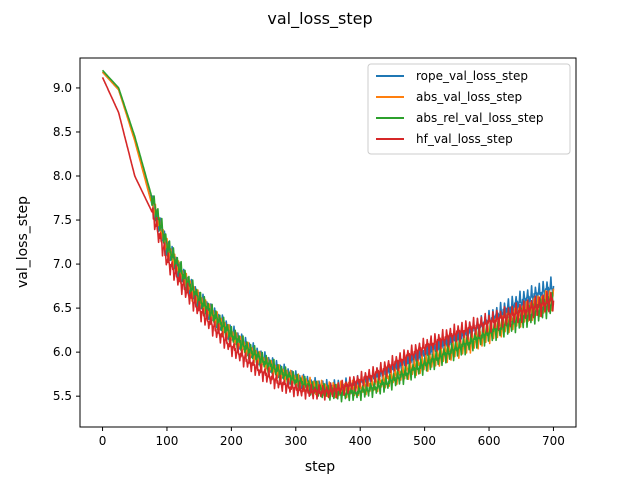 The width and height of the screenshot is (640, 480). What do you see at coordinates (320, 467) in the screenshot?
I see `x-axis-label: step` at bounding box center [320, 467].